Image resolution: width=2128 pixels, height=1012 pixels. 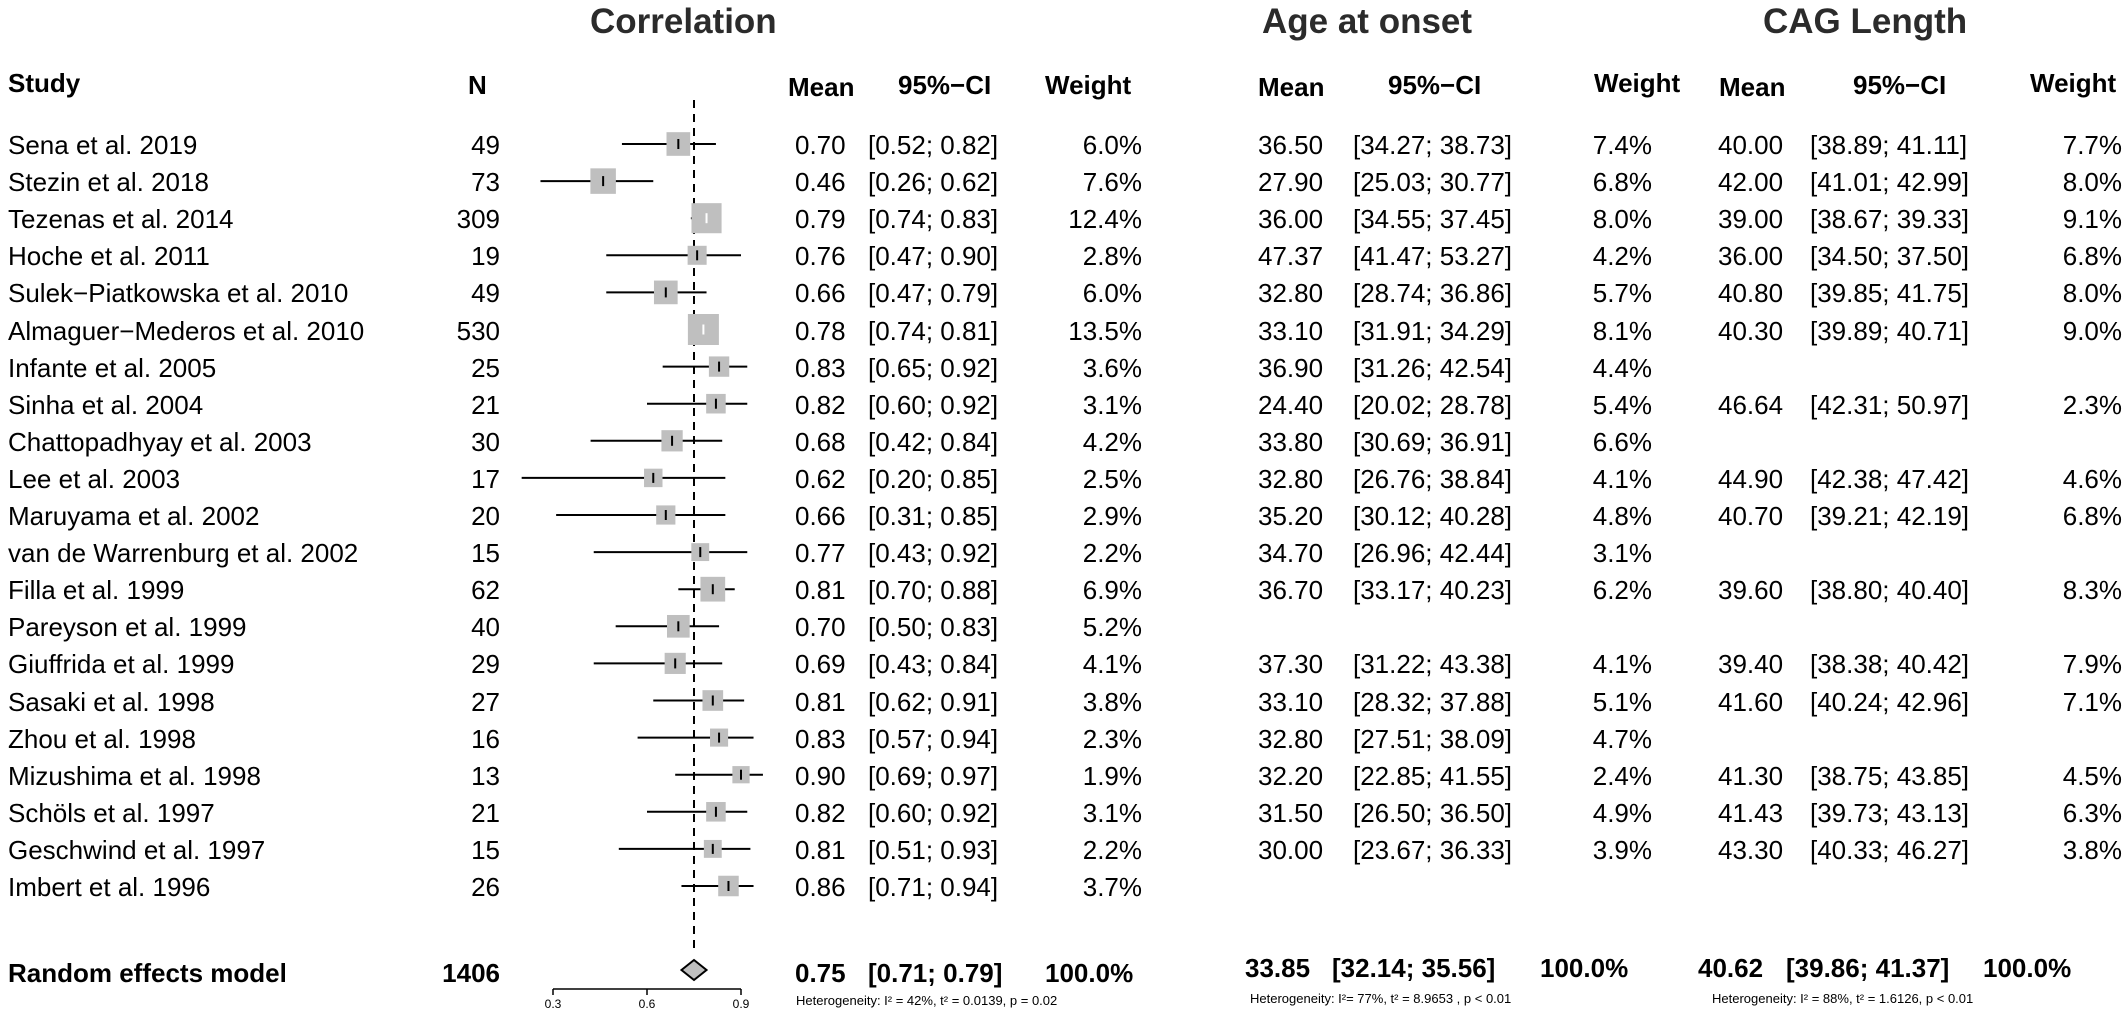 What do you see at coordinates (1278, 968) in the screenshot?
I see `summary-age-mean: 33.85` at bounding box center [1278, 968].